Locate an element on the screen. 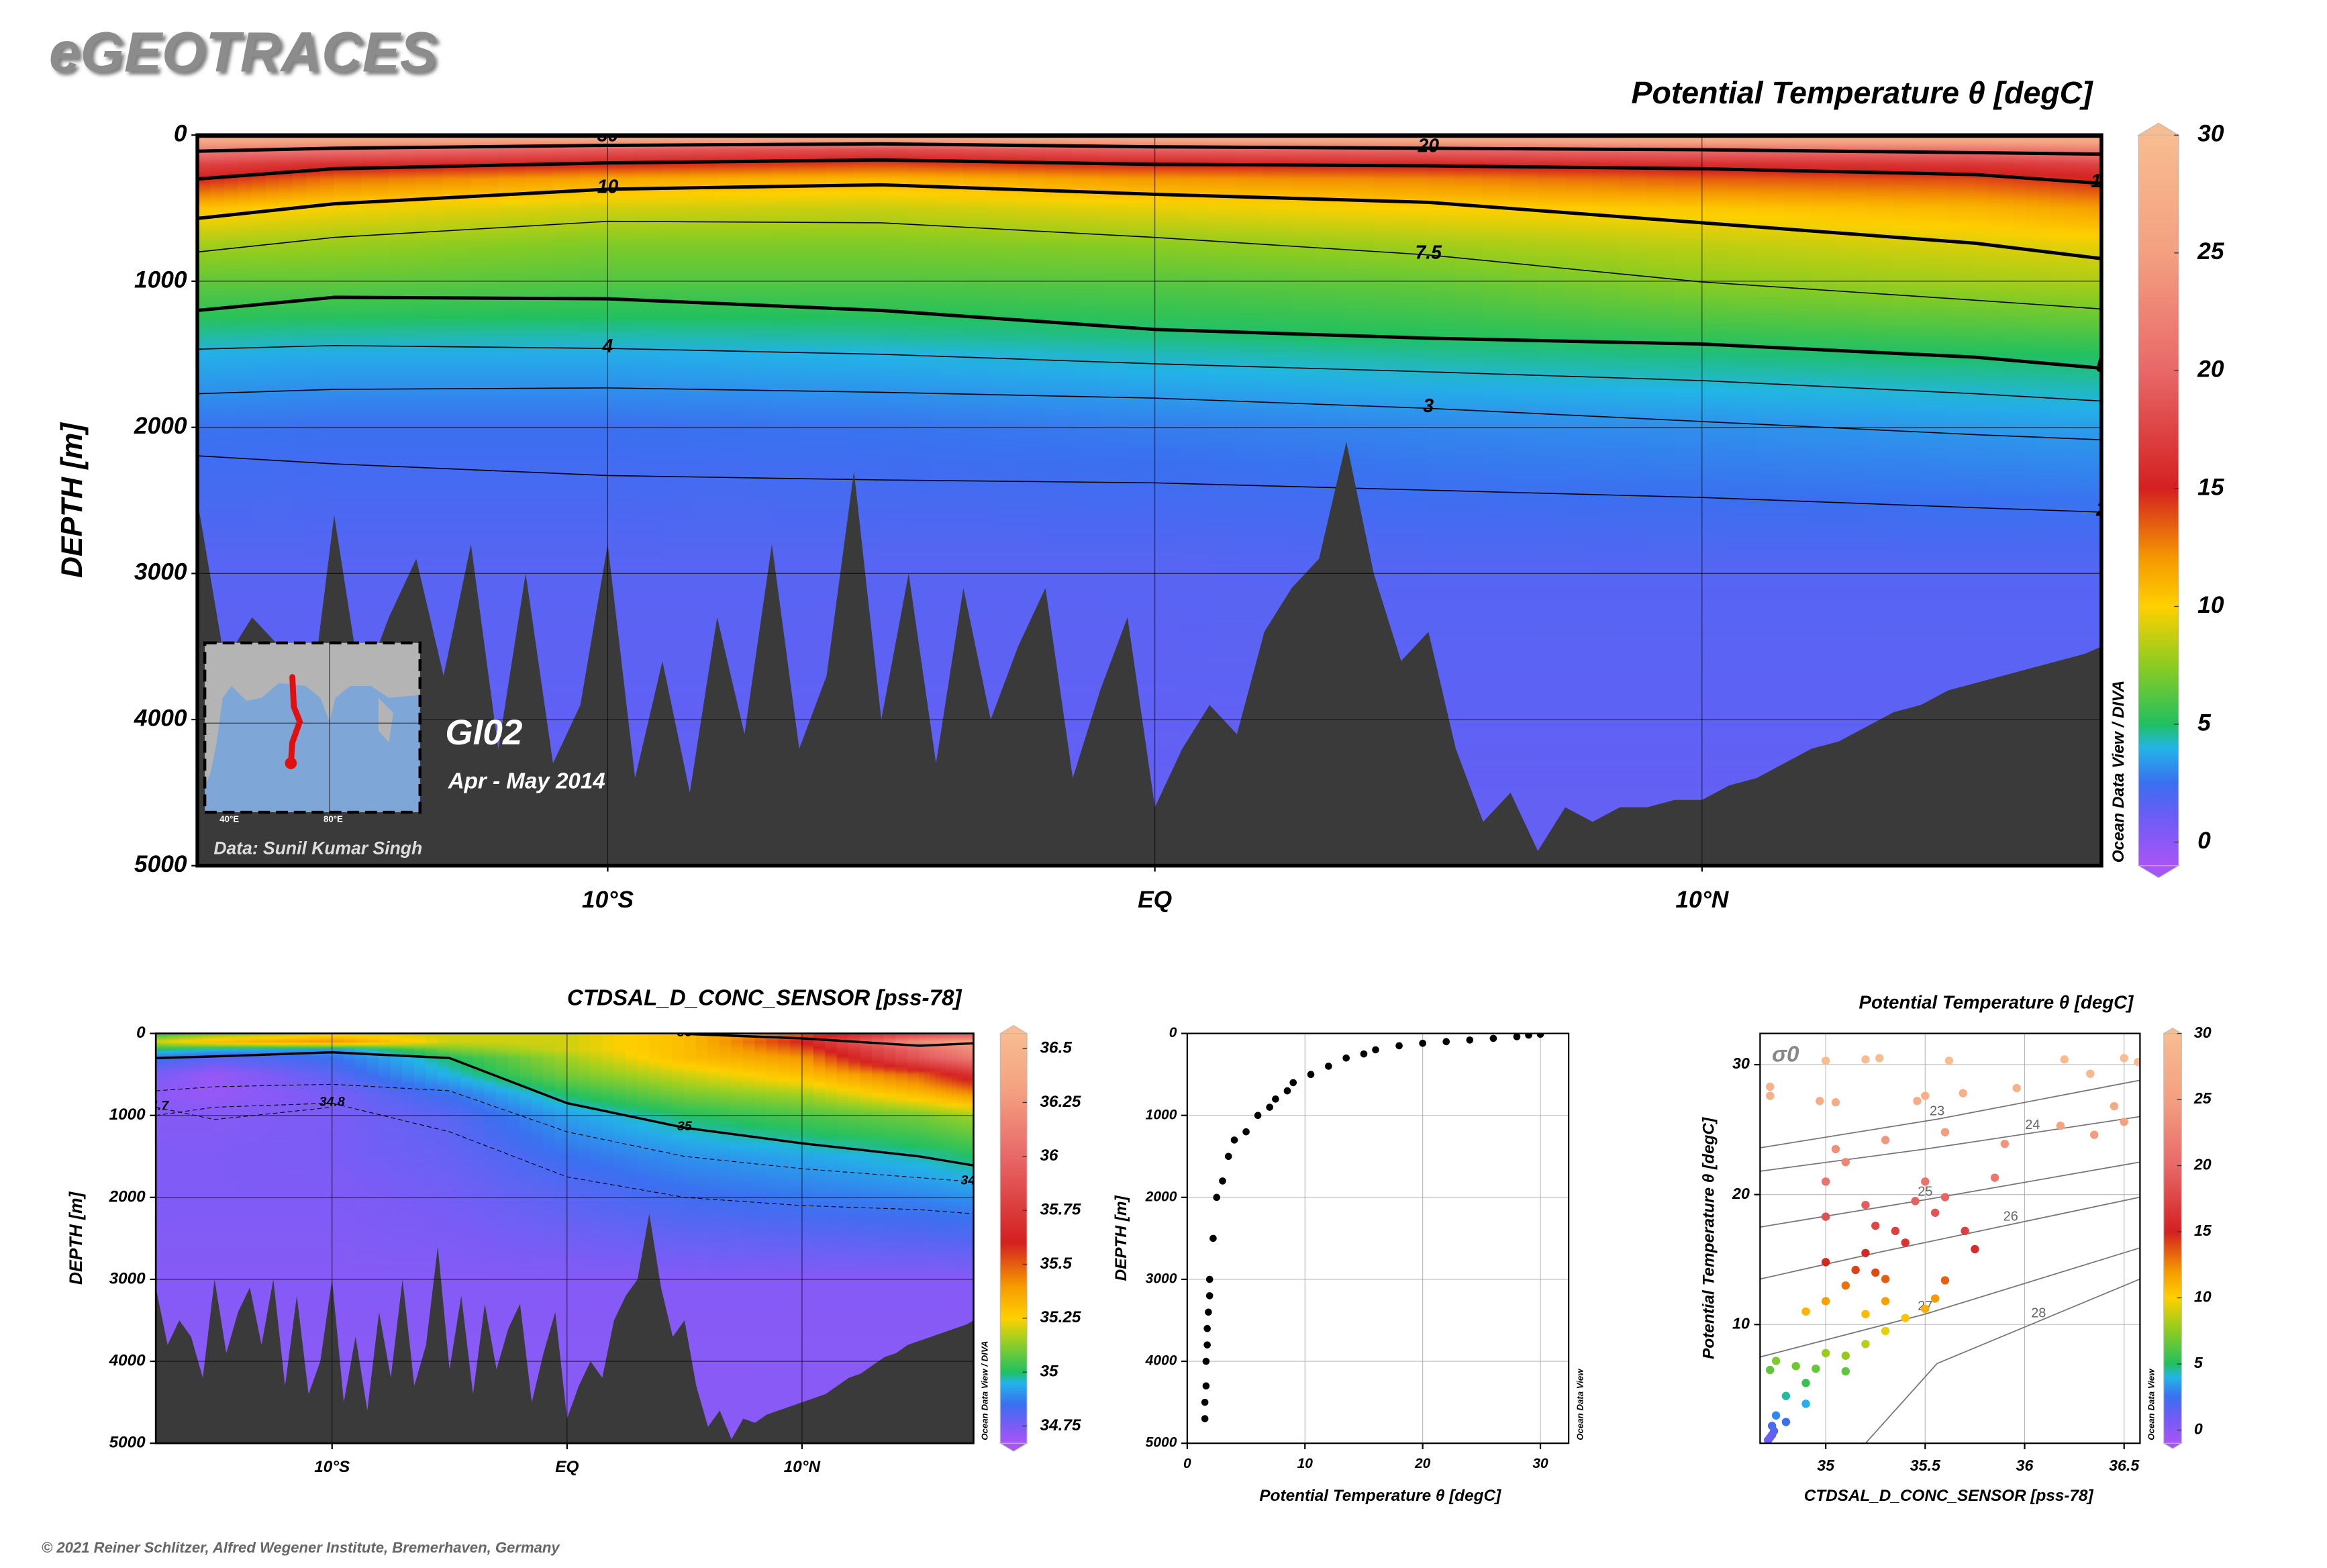 The image size is (2327, 1568). colorbar-tick-label: 30 is located at coordinates (2210, 134).